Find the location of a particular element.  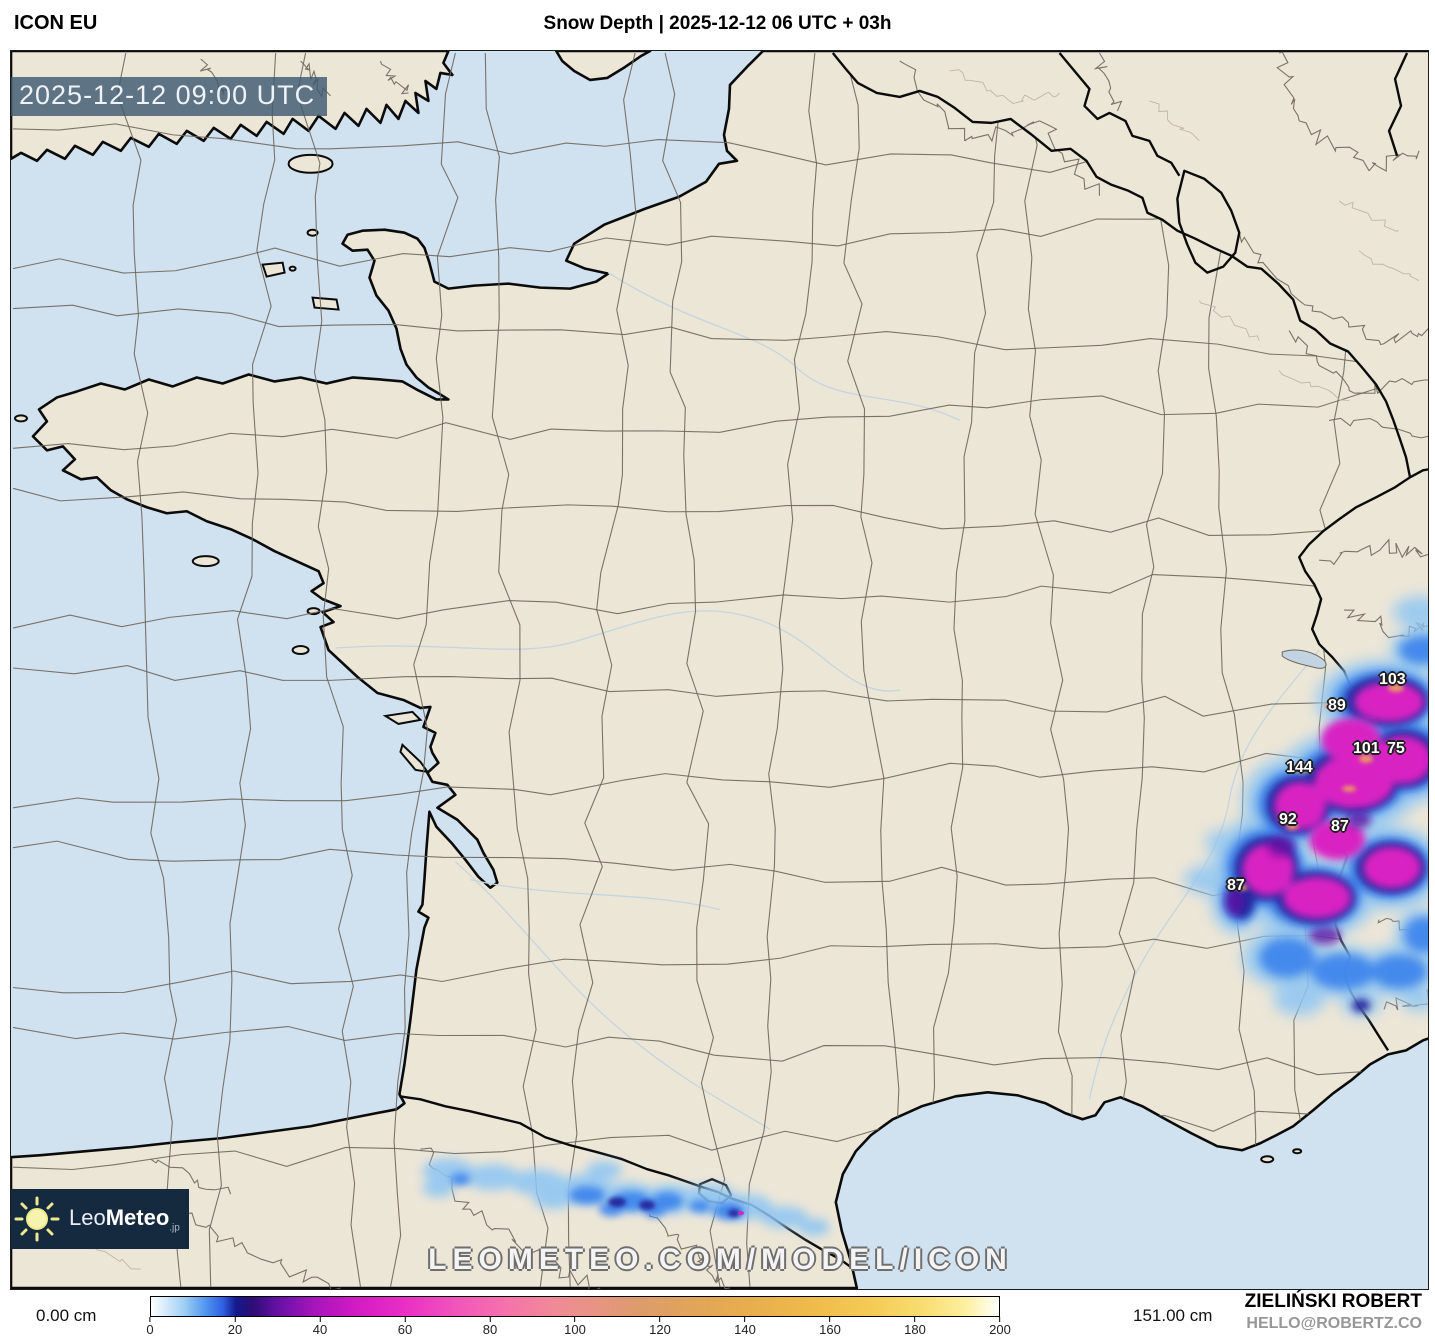

model-label: ICON EU is located at coordinates (56, 23).